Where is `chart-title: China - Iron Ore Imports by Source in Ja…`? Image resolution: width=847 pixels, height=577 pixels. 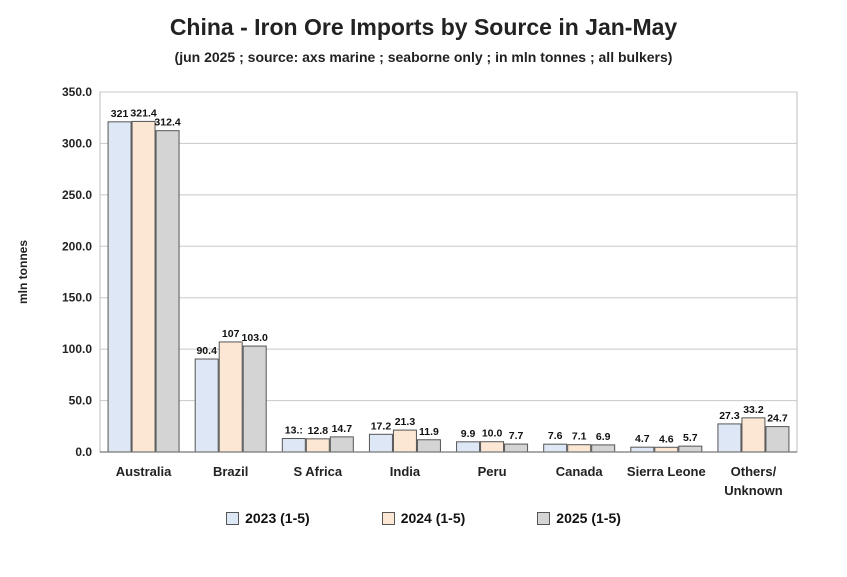
chart-title: China - Iron Ore Imports by Source in Ja… is located at coordinates (423, 27).